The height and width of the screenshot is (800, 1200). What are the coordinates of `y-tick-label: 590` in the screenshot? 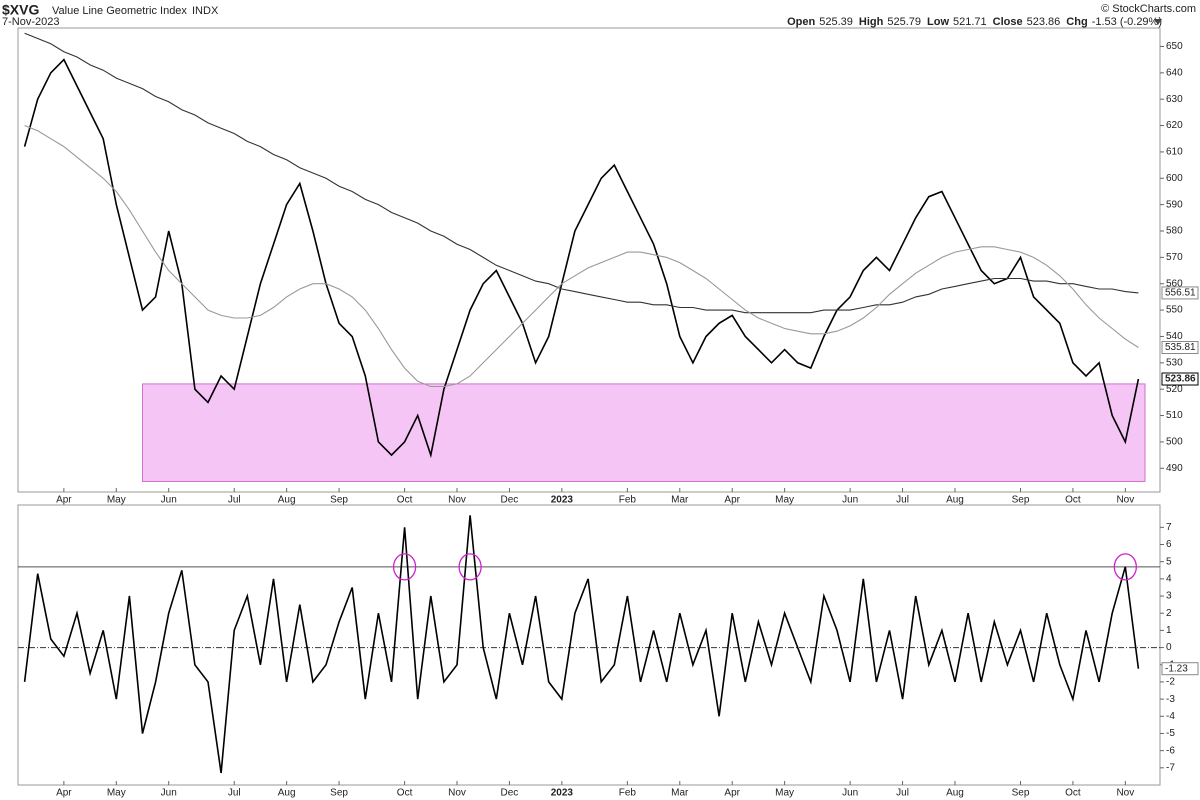 It's located at (1174, 204).